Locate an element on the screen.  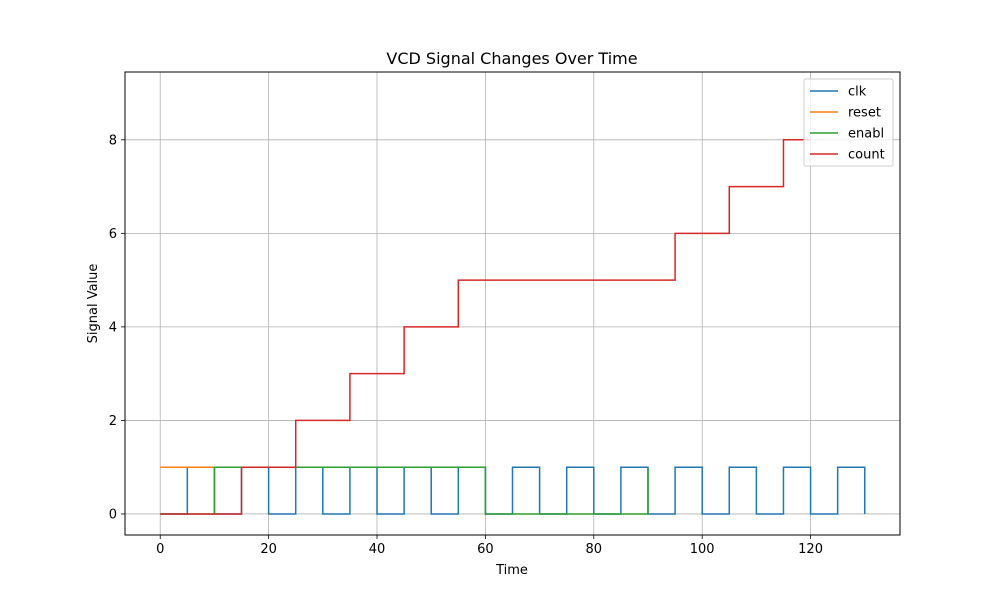
y-tick-label: 6 is located at coordinates (113, 234).